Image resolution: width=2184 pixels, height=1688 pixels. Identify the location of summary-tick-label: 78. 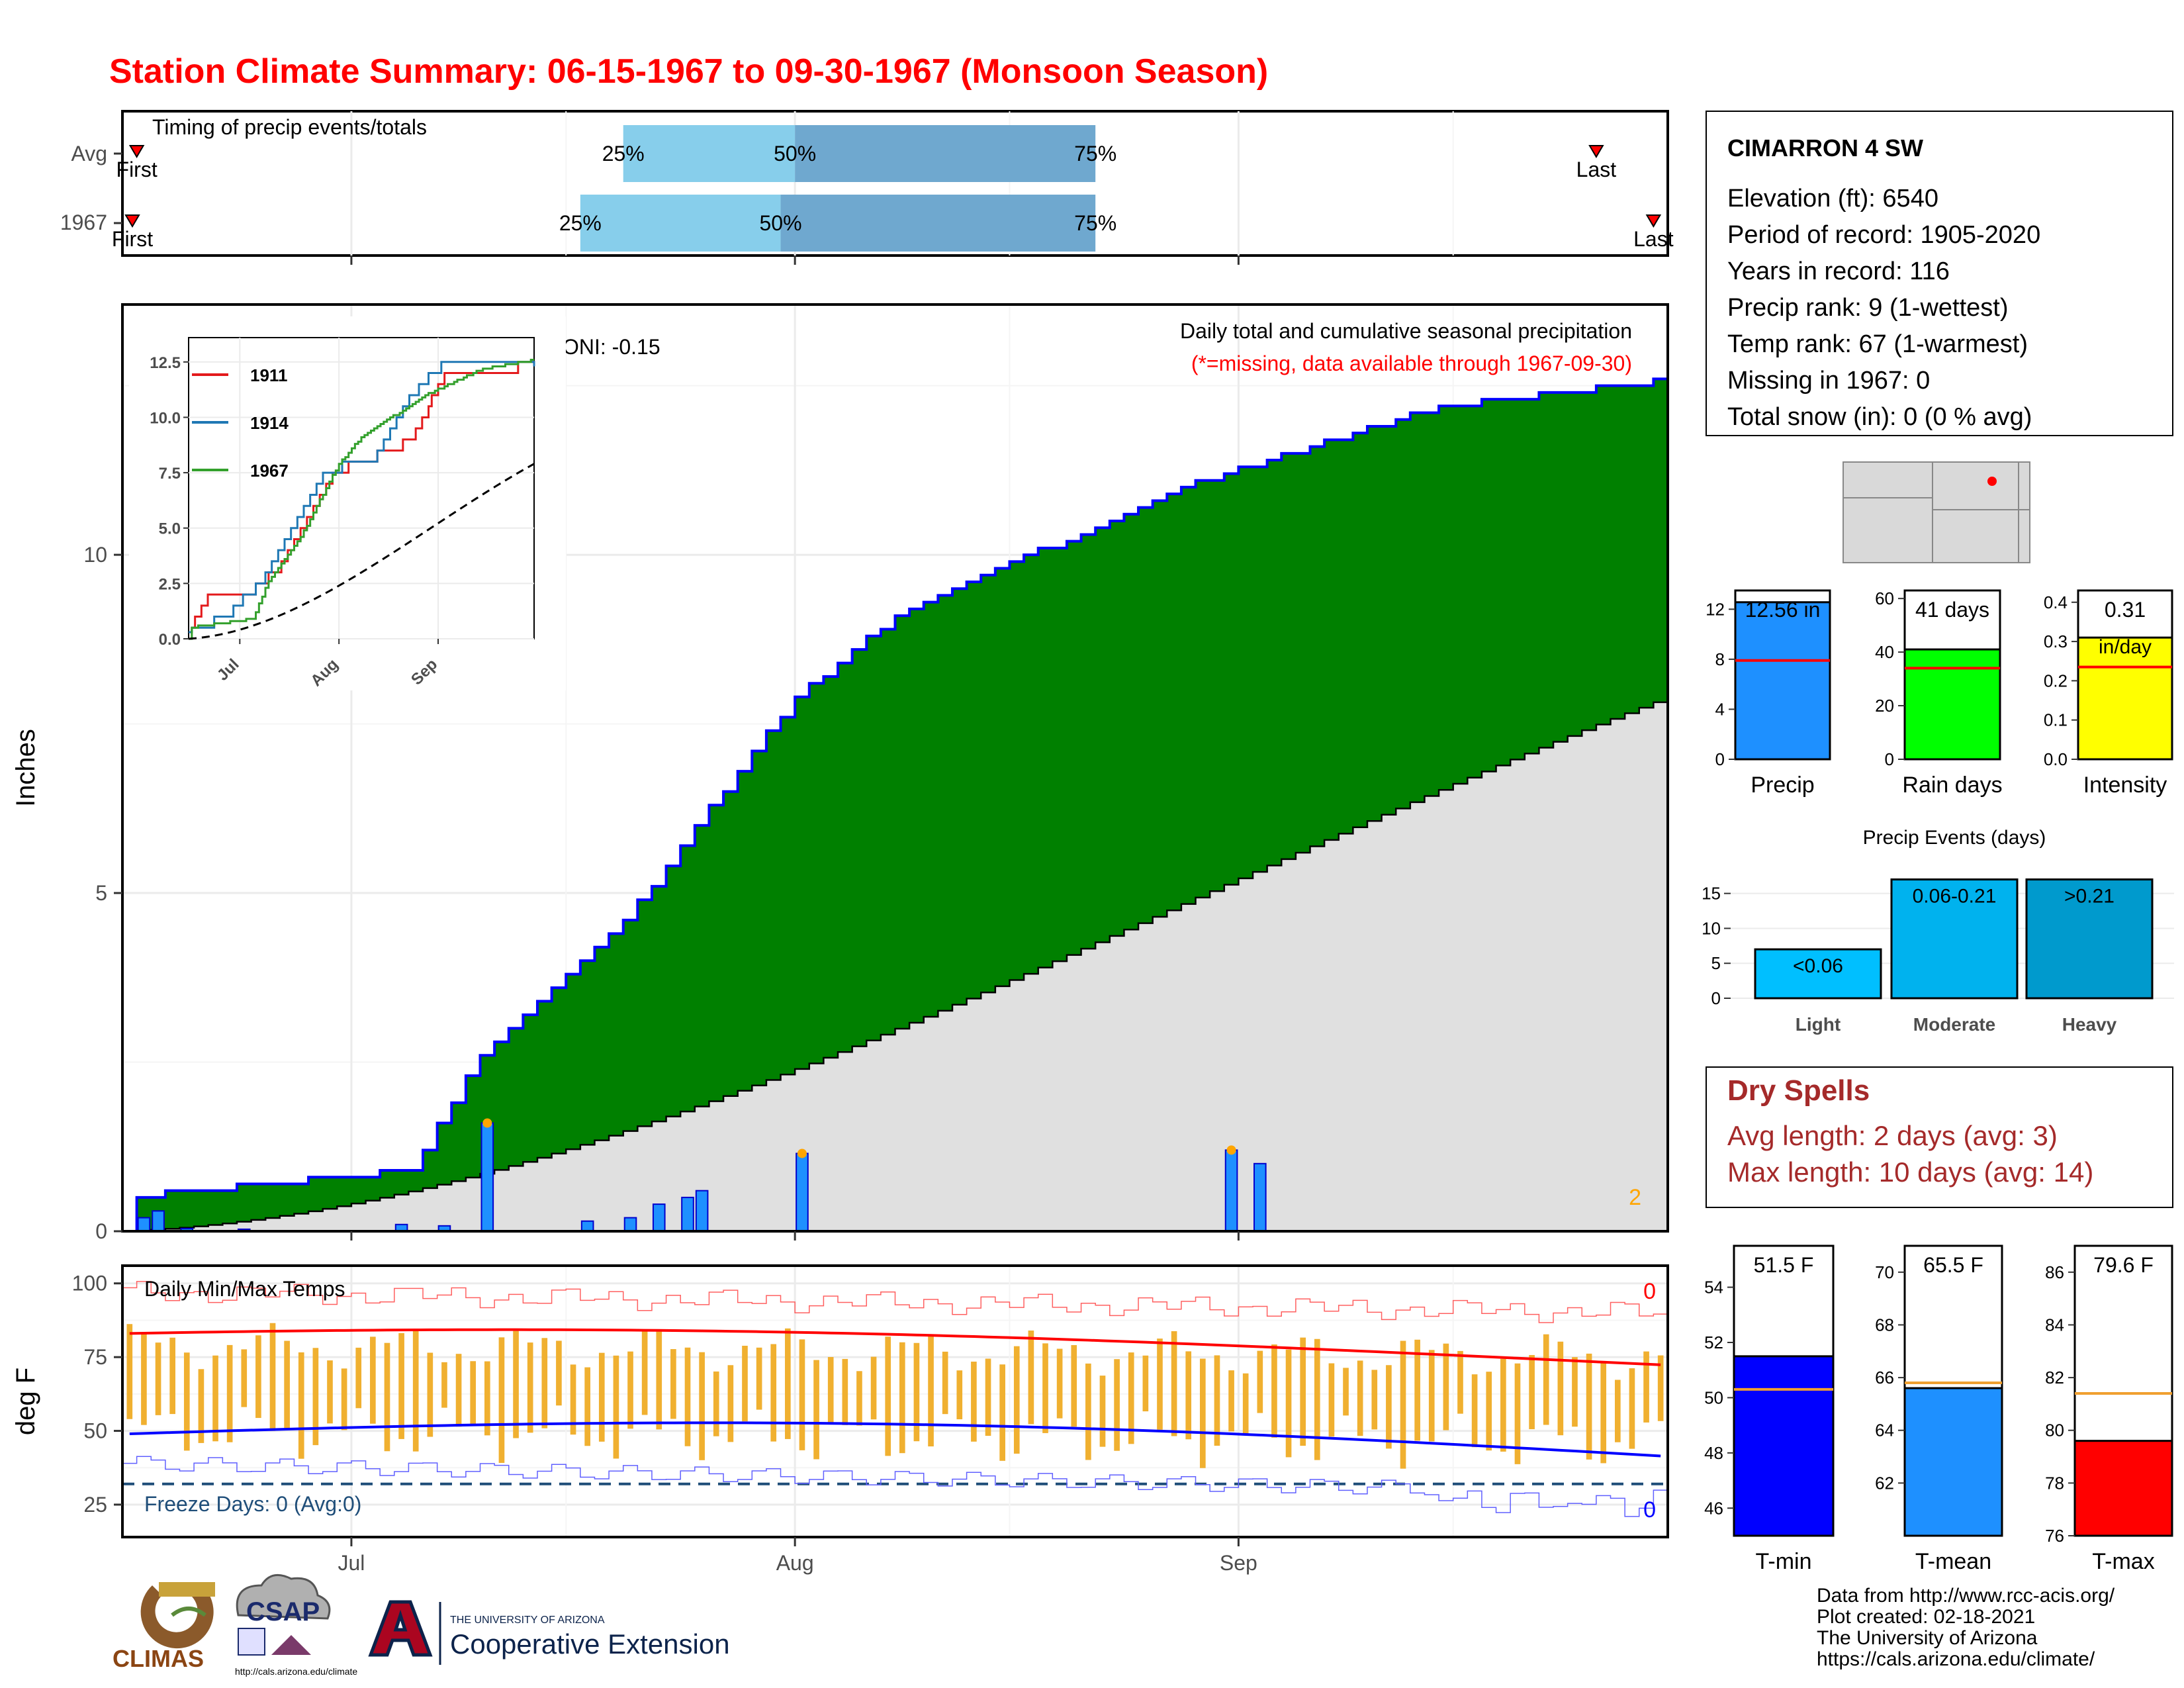
(2054, 1483).